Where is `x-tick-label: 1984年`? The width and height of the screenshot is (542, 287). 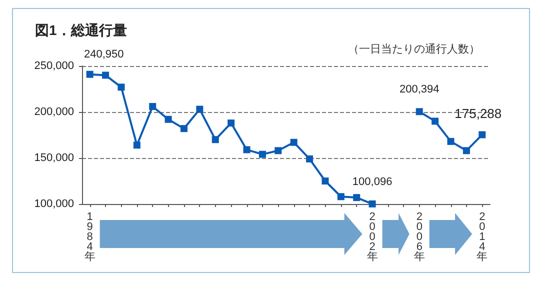
x-tick-label: 1984年 is located at coordinates (90, 237).